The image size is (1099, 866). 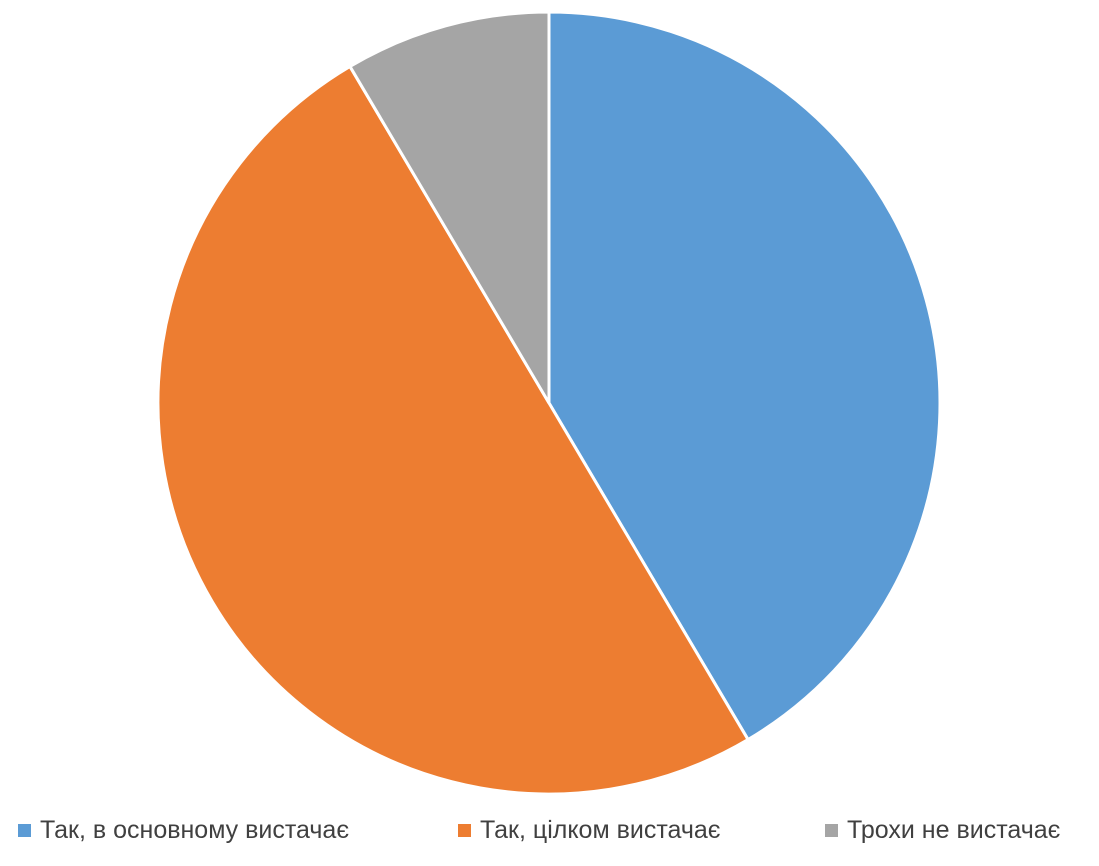 I want to click on legend-item-trokhy-ne: Трохи не вистачає, so click(x=942, y=830).